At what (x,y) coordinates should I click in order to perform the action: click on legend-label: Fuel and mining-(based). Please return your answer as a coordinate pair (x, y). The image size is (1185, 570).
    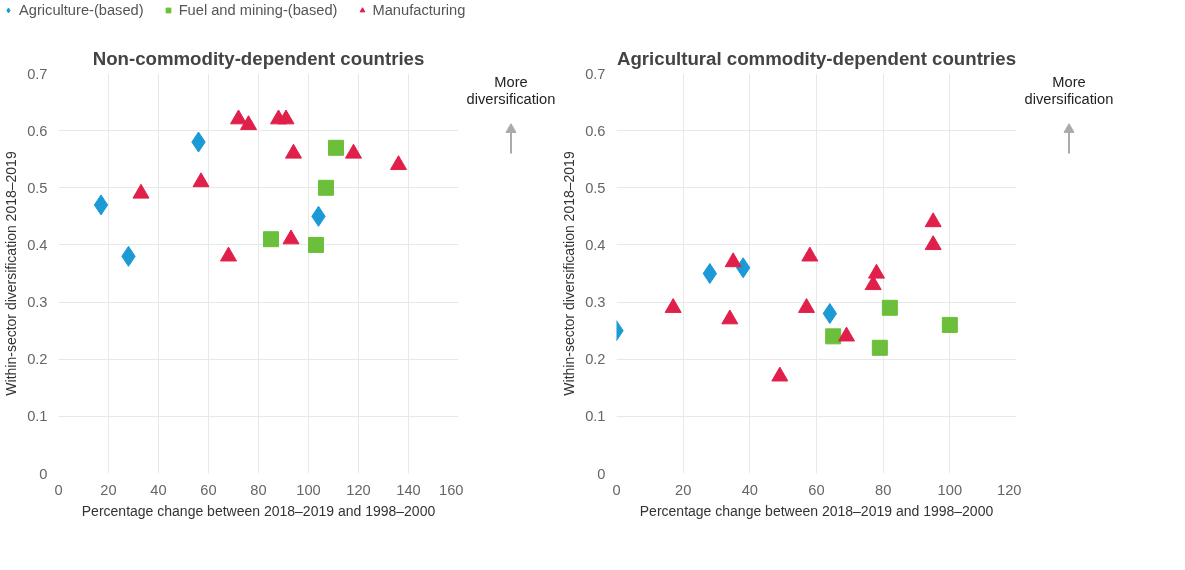
    Looking at the image, I should click on (258, 10).